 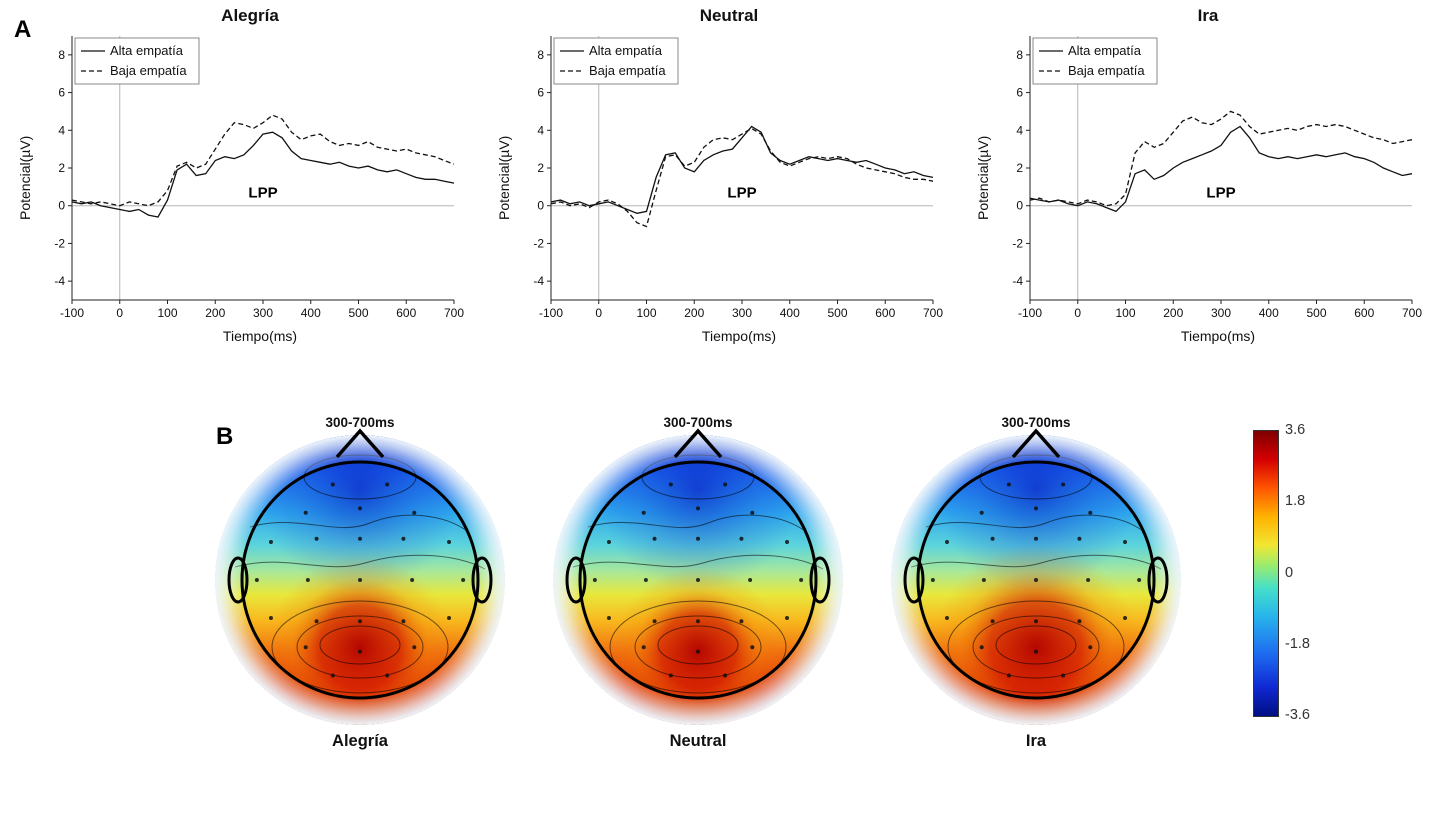 What do you see at coordinates (1295, 501) in the screenshot?
I see `colorbar-tick: 1.8` at bounding box center [1295, 501].